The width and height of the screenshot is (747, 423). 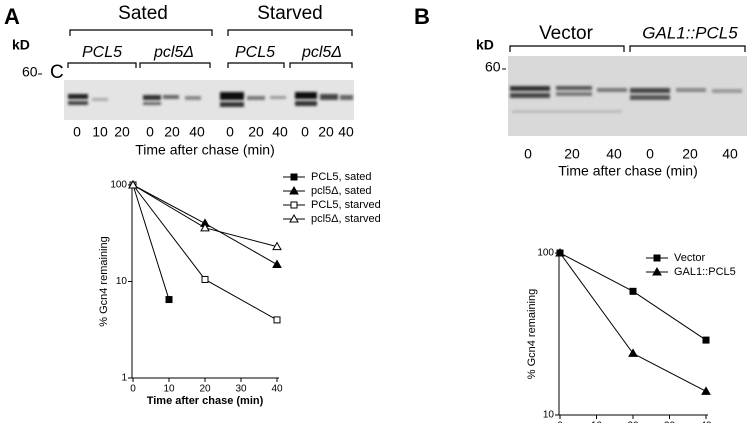 I want to click on legend-label: PCL5, starved, so click(x=346, y=205).